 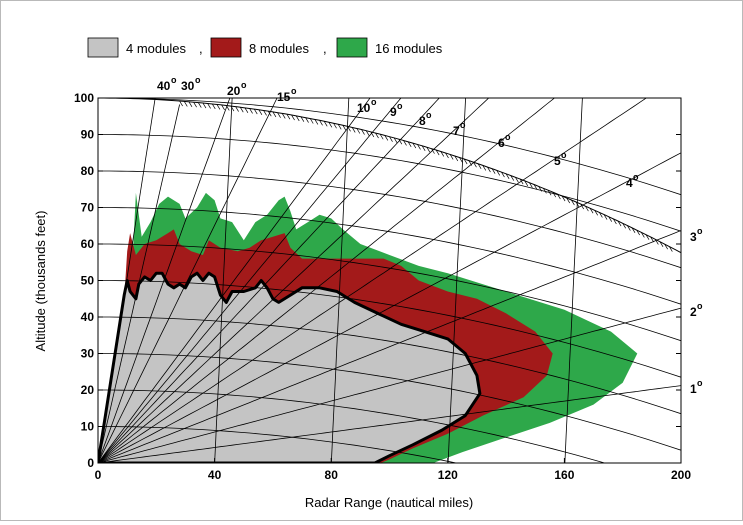 I want to click on elevation-angle-label: 8, so click(x=422, y=121).